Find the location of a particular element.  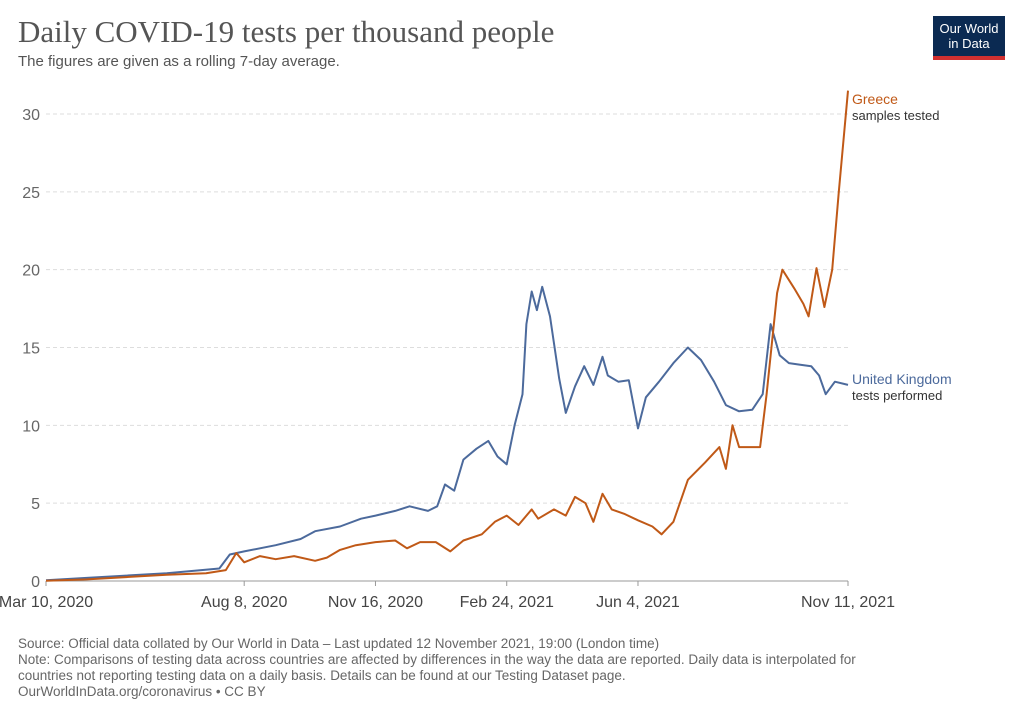

x-tick-label: Mar 10, 2020 is located at coordinates (46, 602).